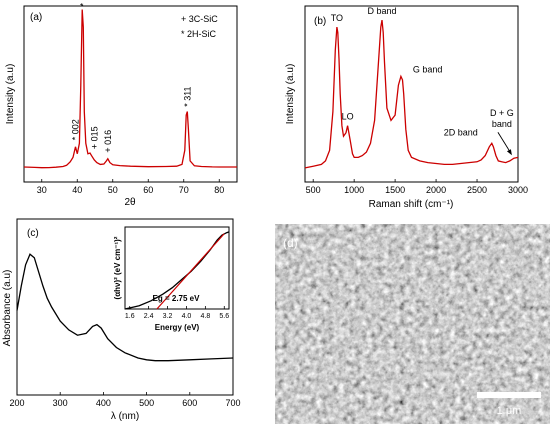 This screenshot has height=424, width=550. I want to click on panel-a-peak-label: * 002, so click(76, 129).